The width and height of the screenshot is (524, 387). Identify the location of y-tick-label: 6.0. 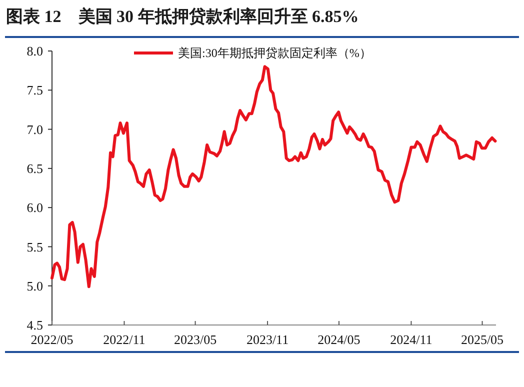
(34, 208).